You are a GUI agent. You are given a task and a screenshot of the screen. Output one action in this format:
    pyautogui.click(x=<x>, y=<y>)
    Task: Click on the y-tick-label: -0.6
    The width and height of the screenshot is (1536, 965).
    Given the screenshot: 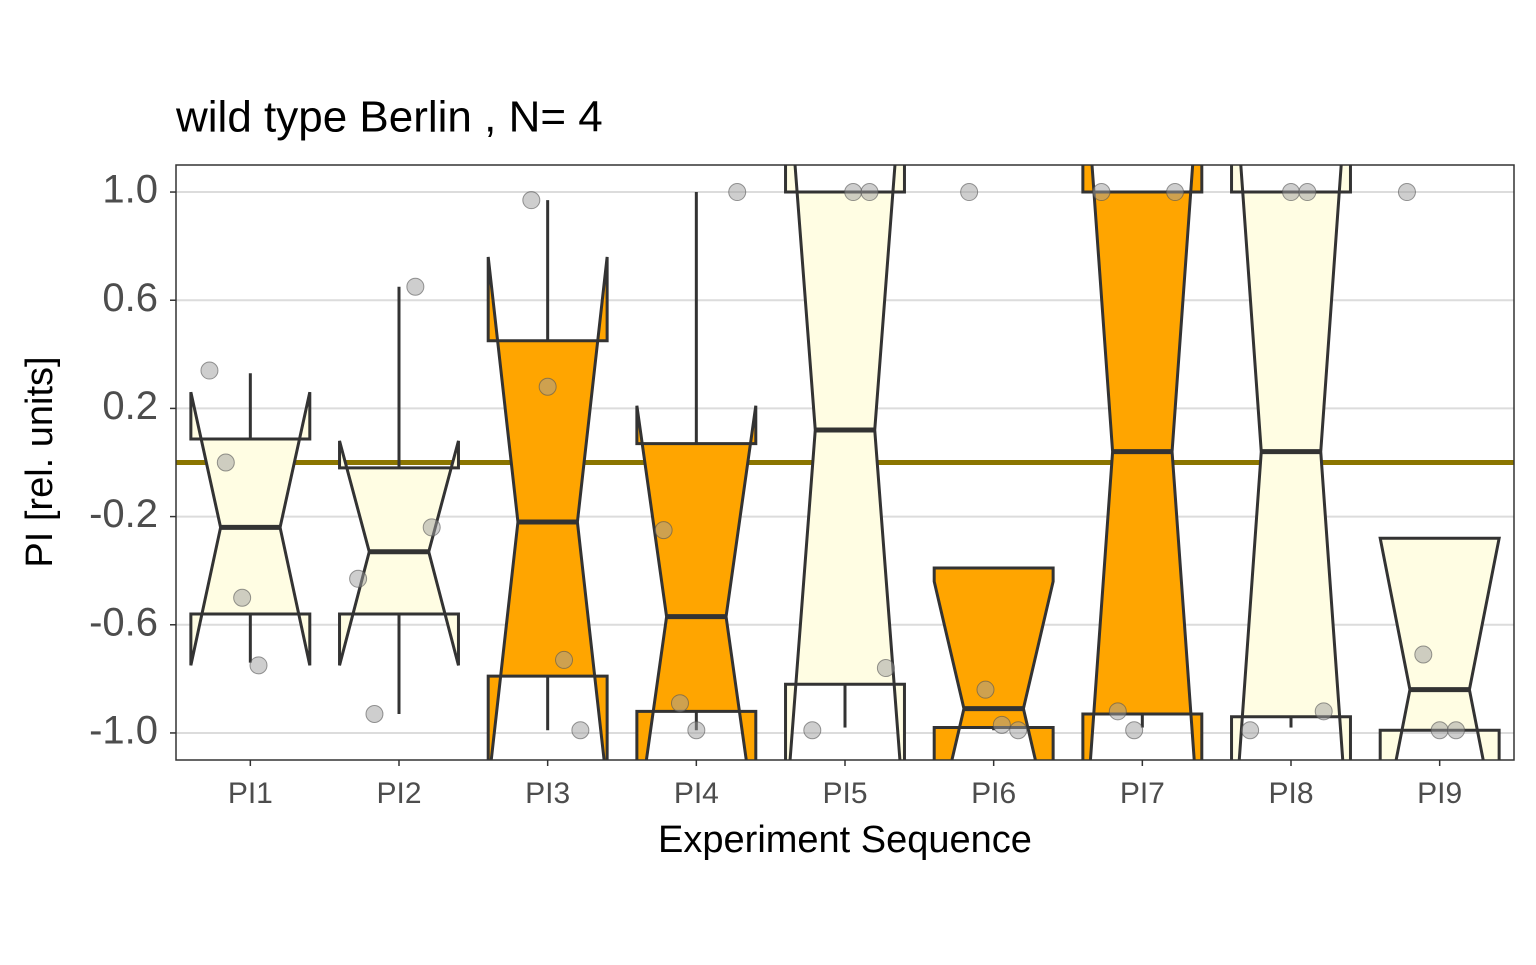 What is the action you would take?
    pyautogui.click(x=123, y=622)
    